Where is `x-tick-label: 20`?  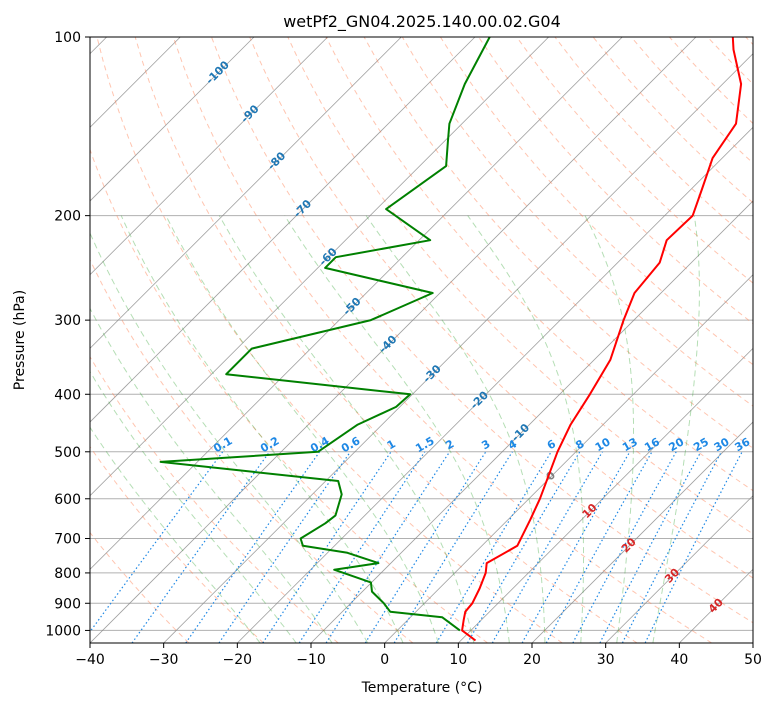 x-tick-label: 20 is located at coordinates (532, 660).